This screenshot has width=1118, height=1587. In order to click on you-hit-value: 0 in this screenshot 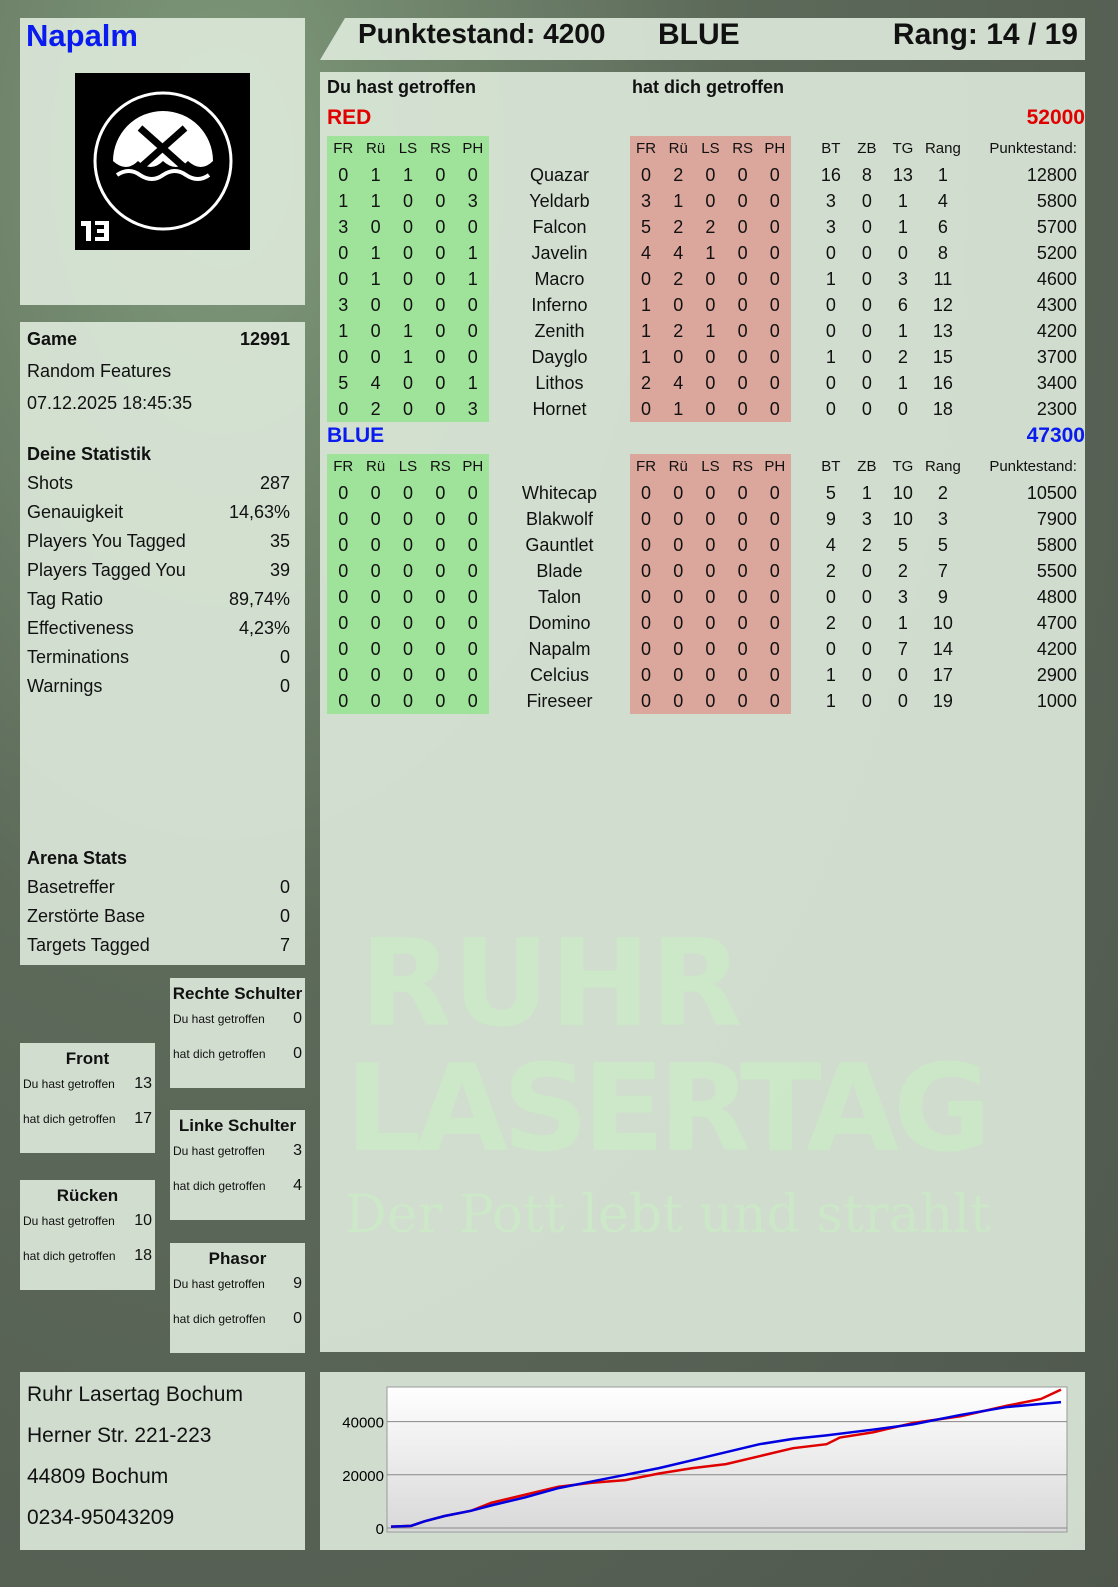, I will do `click(297, 1018)`.